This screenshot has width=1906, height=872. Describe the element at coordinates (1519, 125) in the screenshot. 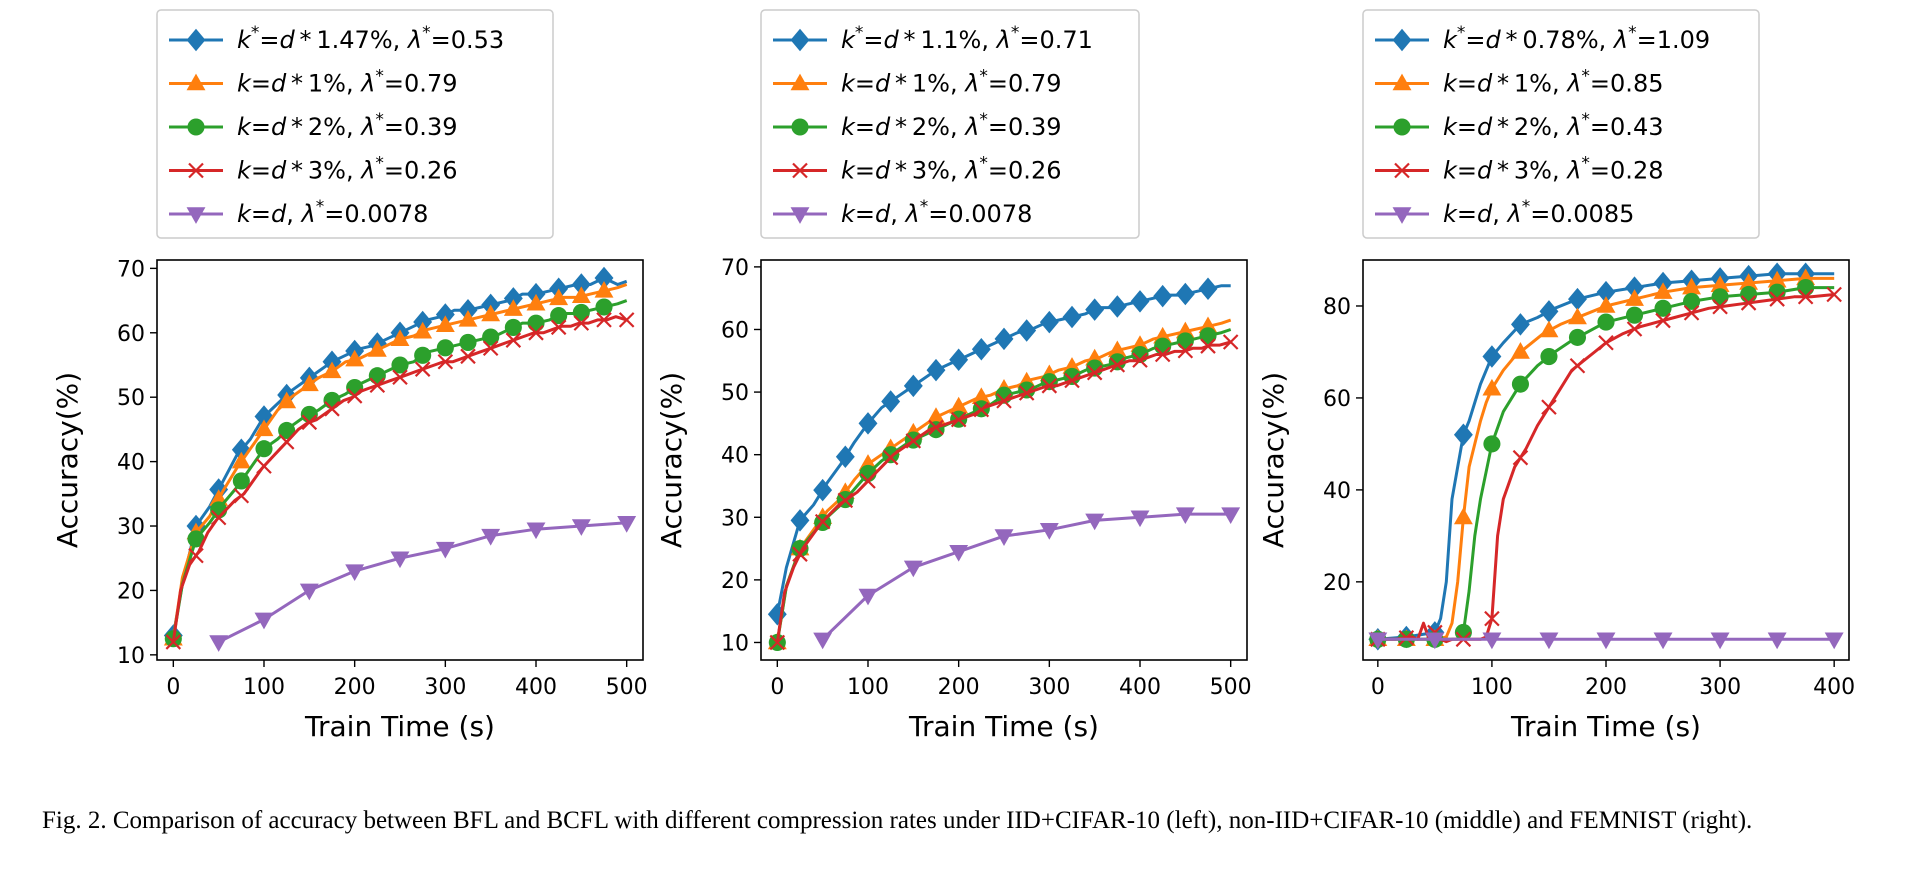

I see `legend-item: k=d * 2%, λ*=0.43` at that location.